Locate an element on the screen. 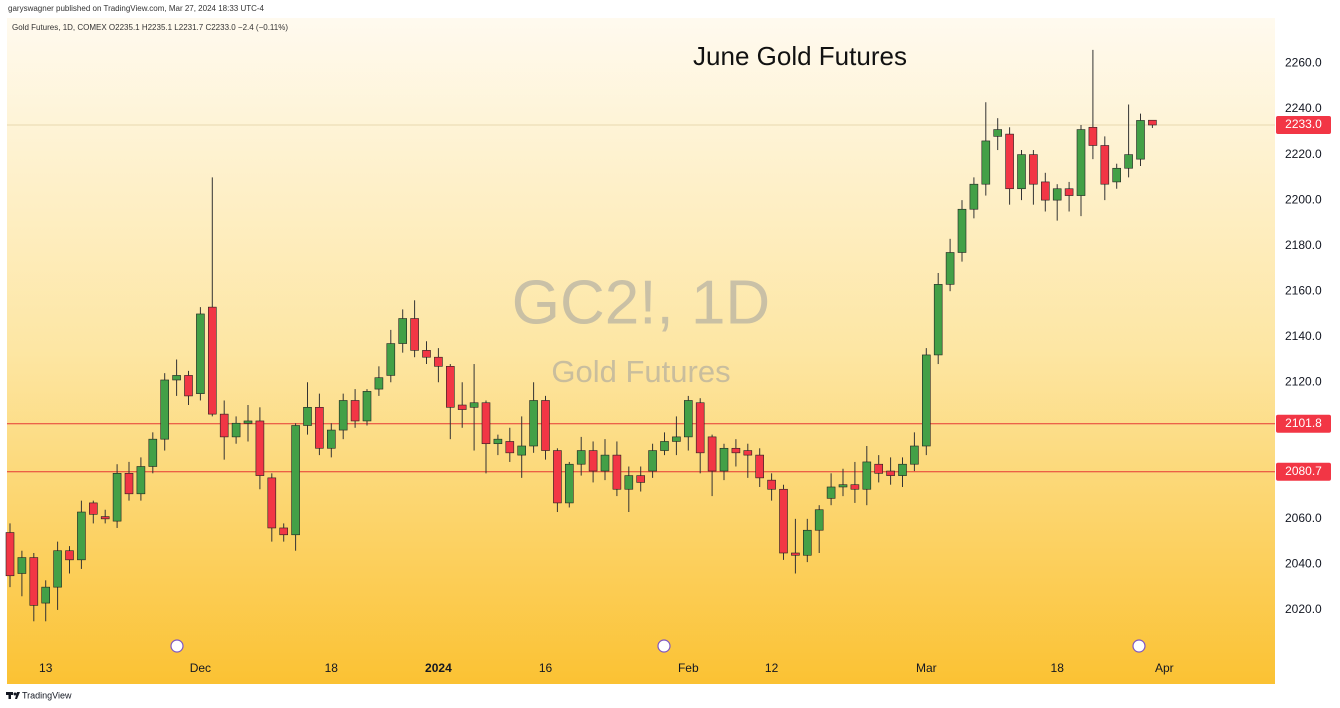  footer-brand: TradingView is located at coordinates (47, 695).